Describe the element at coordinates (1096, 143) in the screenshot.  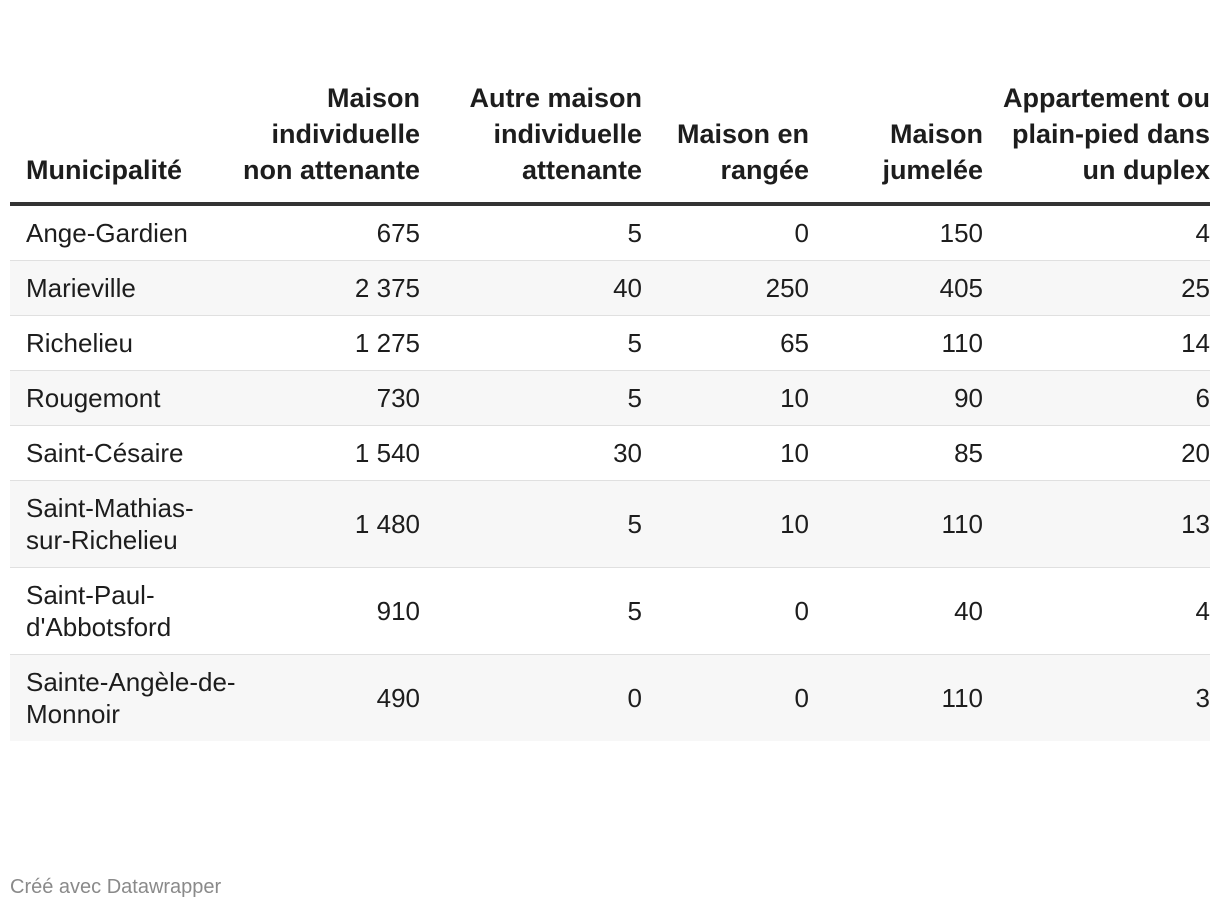
I see `column-header: Appartement ou plain-pied dans un duplex` at that location.